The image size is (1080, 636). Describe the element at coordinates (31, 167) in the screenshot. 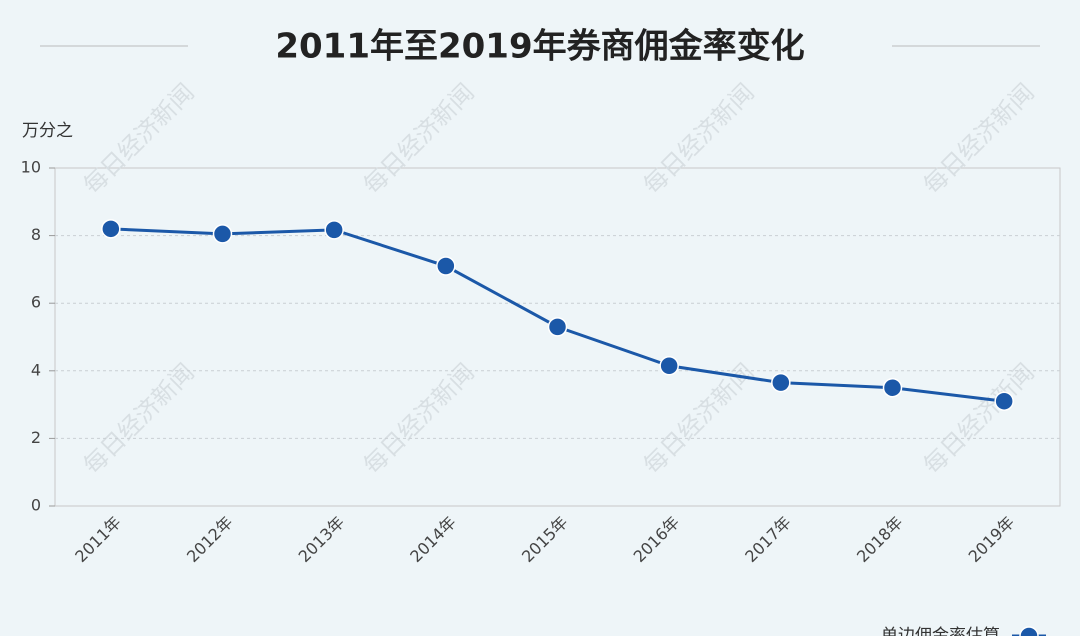

I see `y-tick-label: 10` at that location.